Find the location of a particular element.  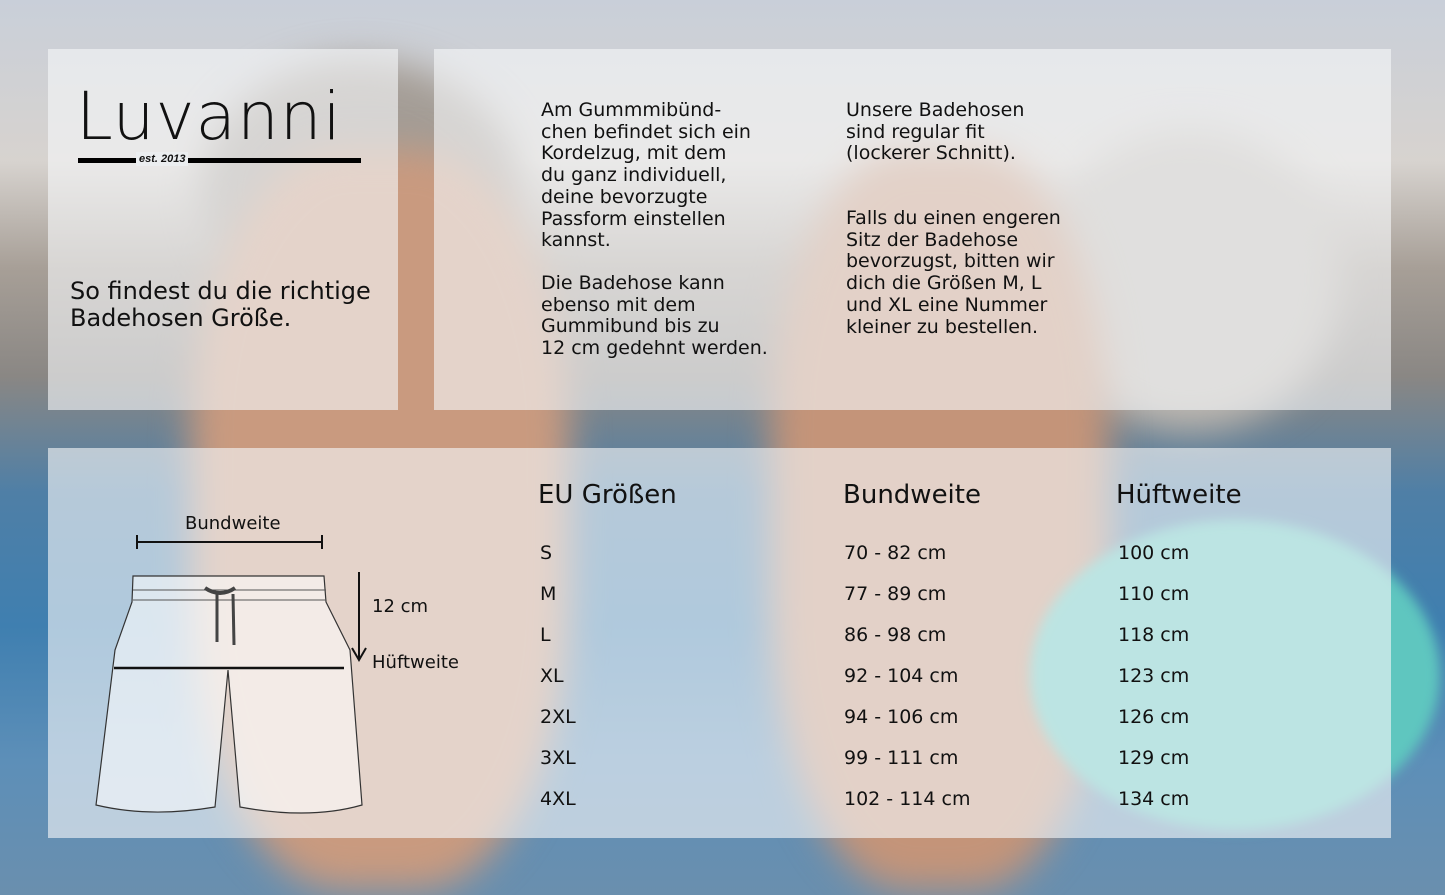

hip-cell: 118 cm is located at coordinates (1154, 635).